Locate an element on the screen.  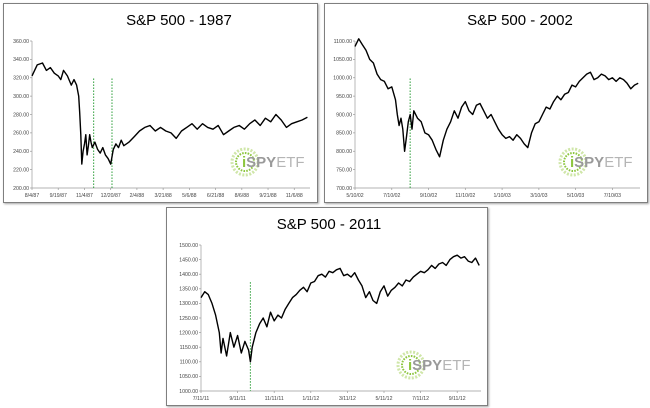
y-tick-label: 280.00 is located at coordinates (21, 115).